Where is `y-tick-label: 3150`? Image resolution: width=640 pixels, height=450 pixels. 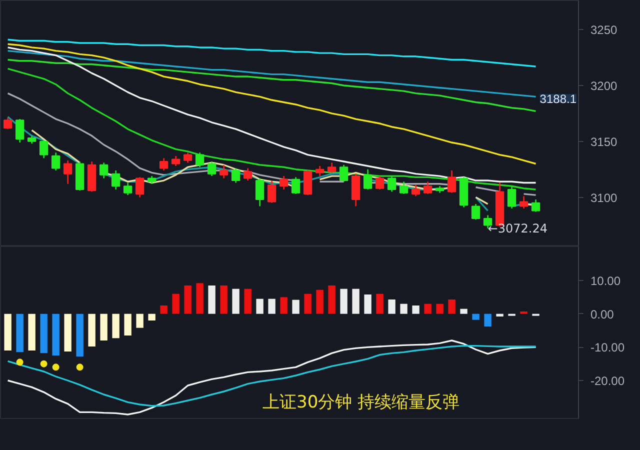 y-tick-label: 3150 is located at coordinates (604, 141).